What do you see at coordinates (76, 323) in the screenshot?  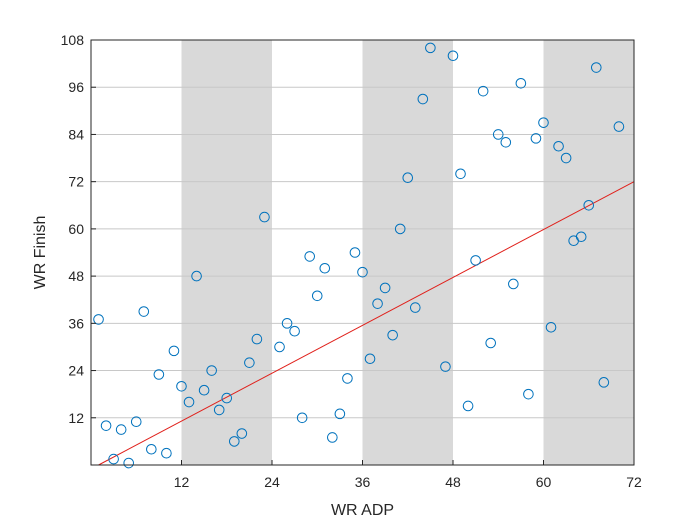 I see `y-tick-label-36: 36` at bounding box center [76, 323].